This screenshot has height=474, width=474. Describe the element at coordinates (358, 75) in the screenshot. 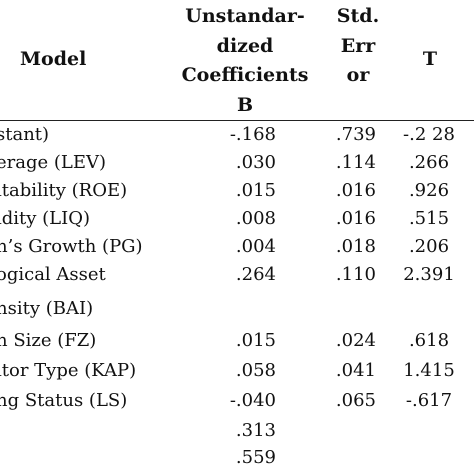

I see `header-std-error-line3: or` at that location.